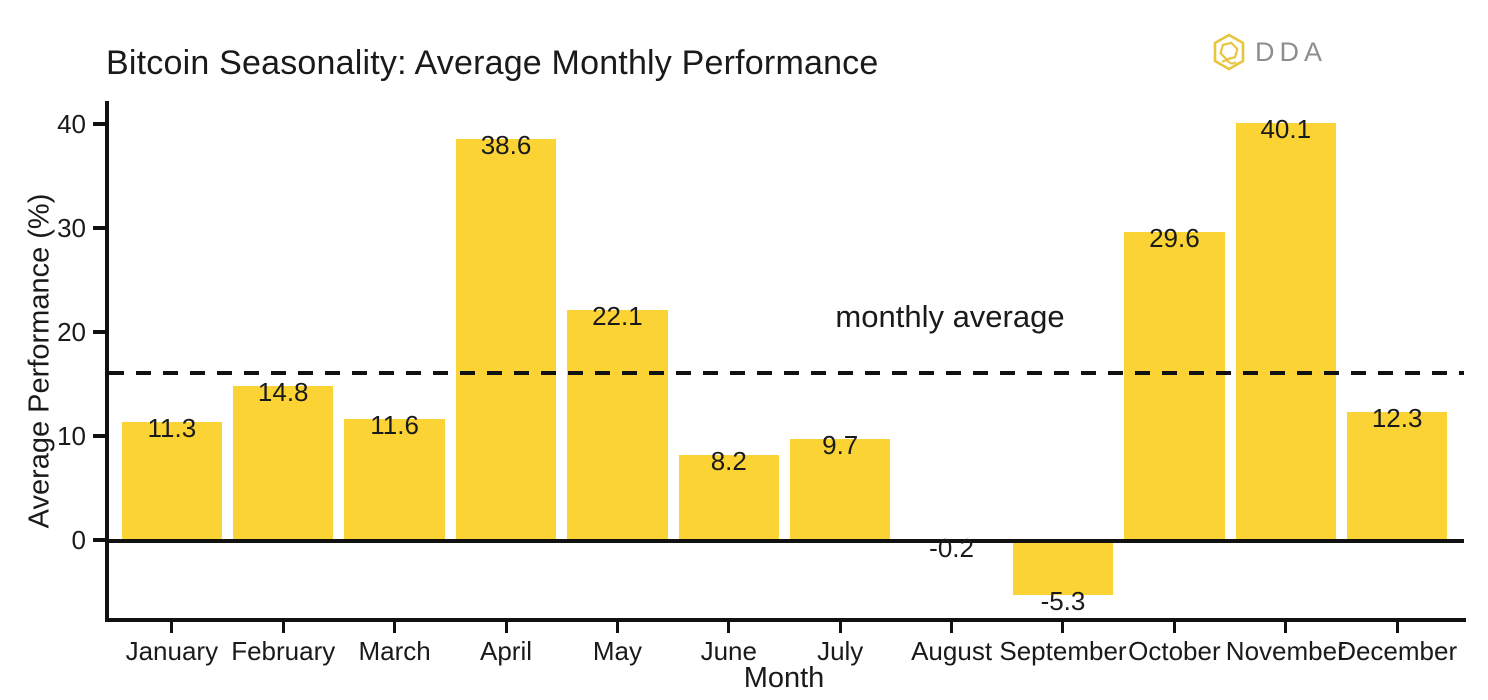 The width and height of the screenshot is (1488, 700). What do you see at coordinates (394, 651) in the screenshot?
I see `x-axis-tick-label: March` at bounding box center [394, 651].